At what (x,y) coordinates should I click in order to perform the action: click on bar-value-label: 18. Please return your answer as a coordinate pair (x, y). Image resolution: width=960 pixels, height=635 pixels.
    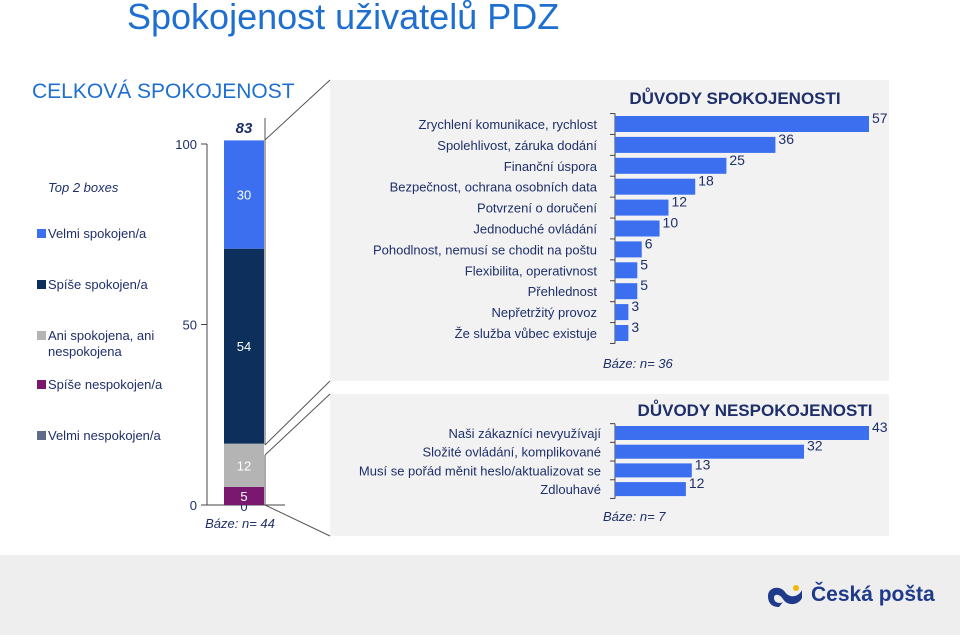
    Looking at the image, I should click on (706, 181).